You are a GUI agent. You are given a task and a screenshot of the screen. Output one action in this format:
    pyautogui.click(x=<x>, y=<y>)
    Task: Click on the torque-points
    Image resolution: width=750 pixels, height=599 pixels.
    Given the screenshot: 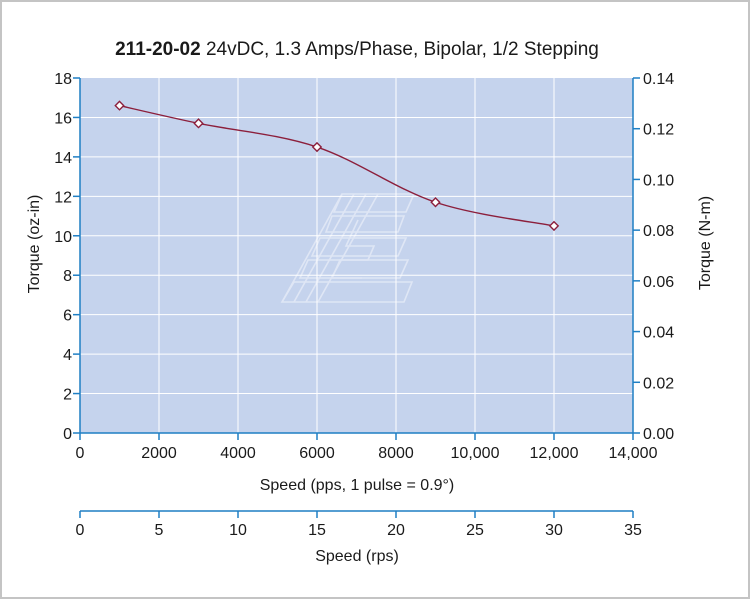 What is the action you would take?
    pyautogui.click(x=337, y=166)
    